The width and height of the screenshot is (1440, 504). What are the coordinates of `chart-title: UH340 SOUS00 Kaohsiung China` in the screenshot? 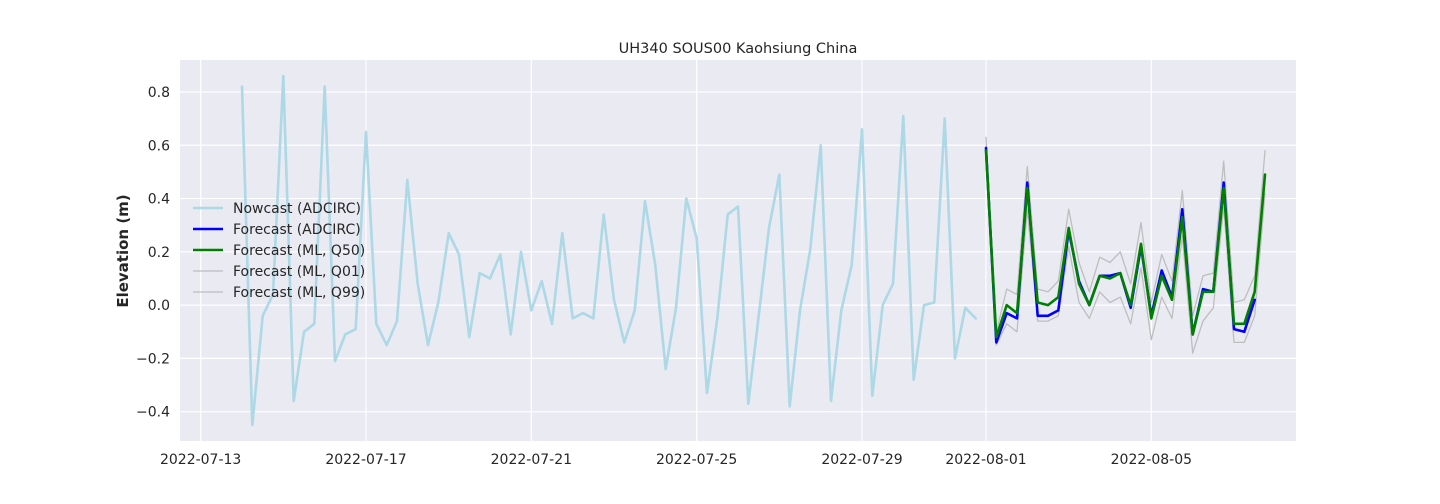 It's located at (738, 49).